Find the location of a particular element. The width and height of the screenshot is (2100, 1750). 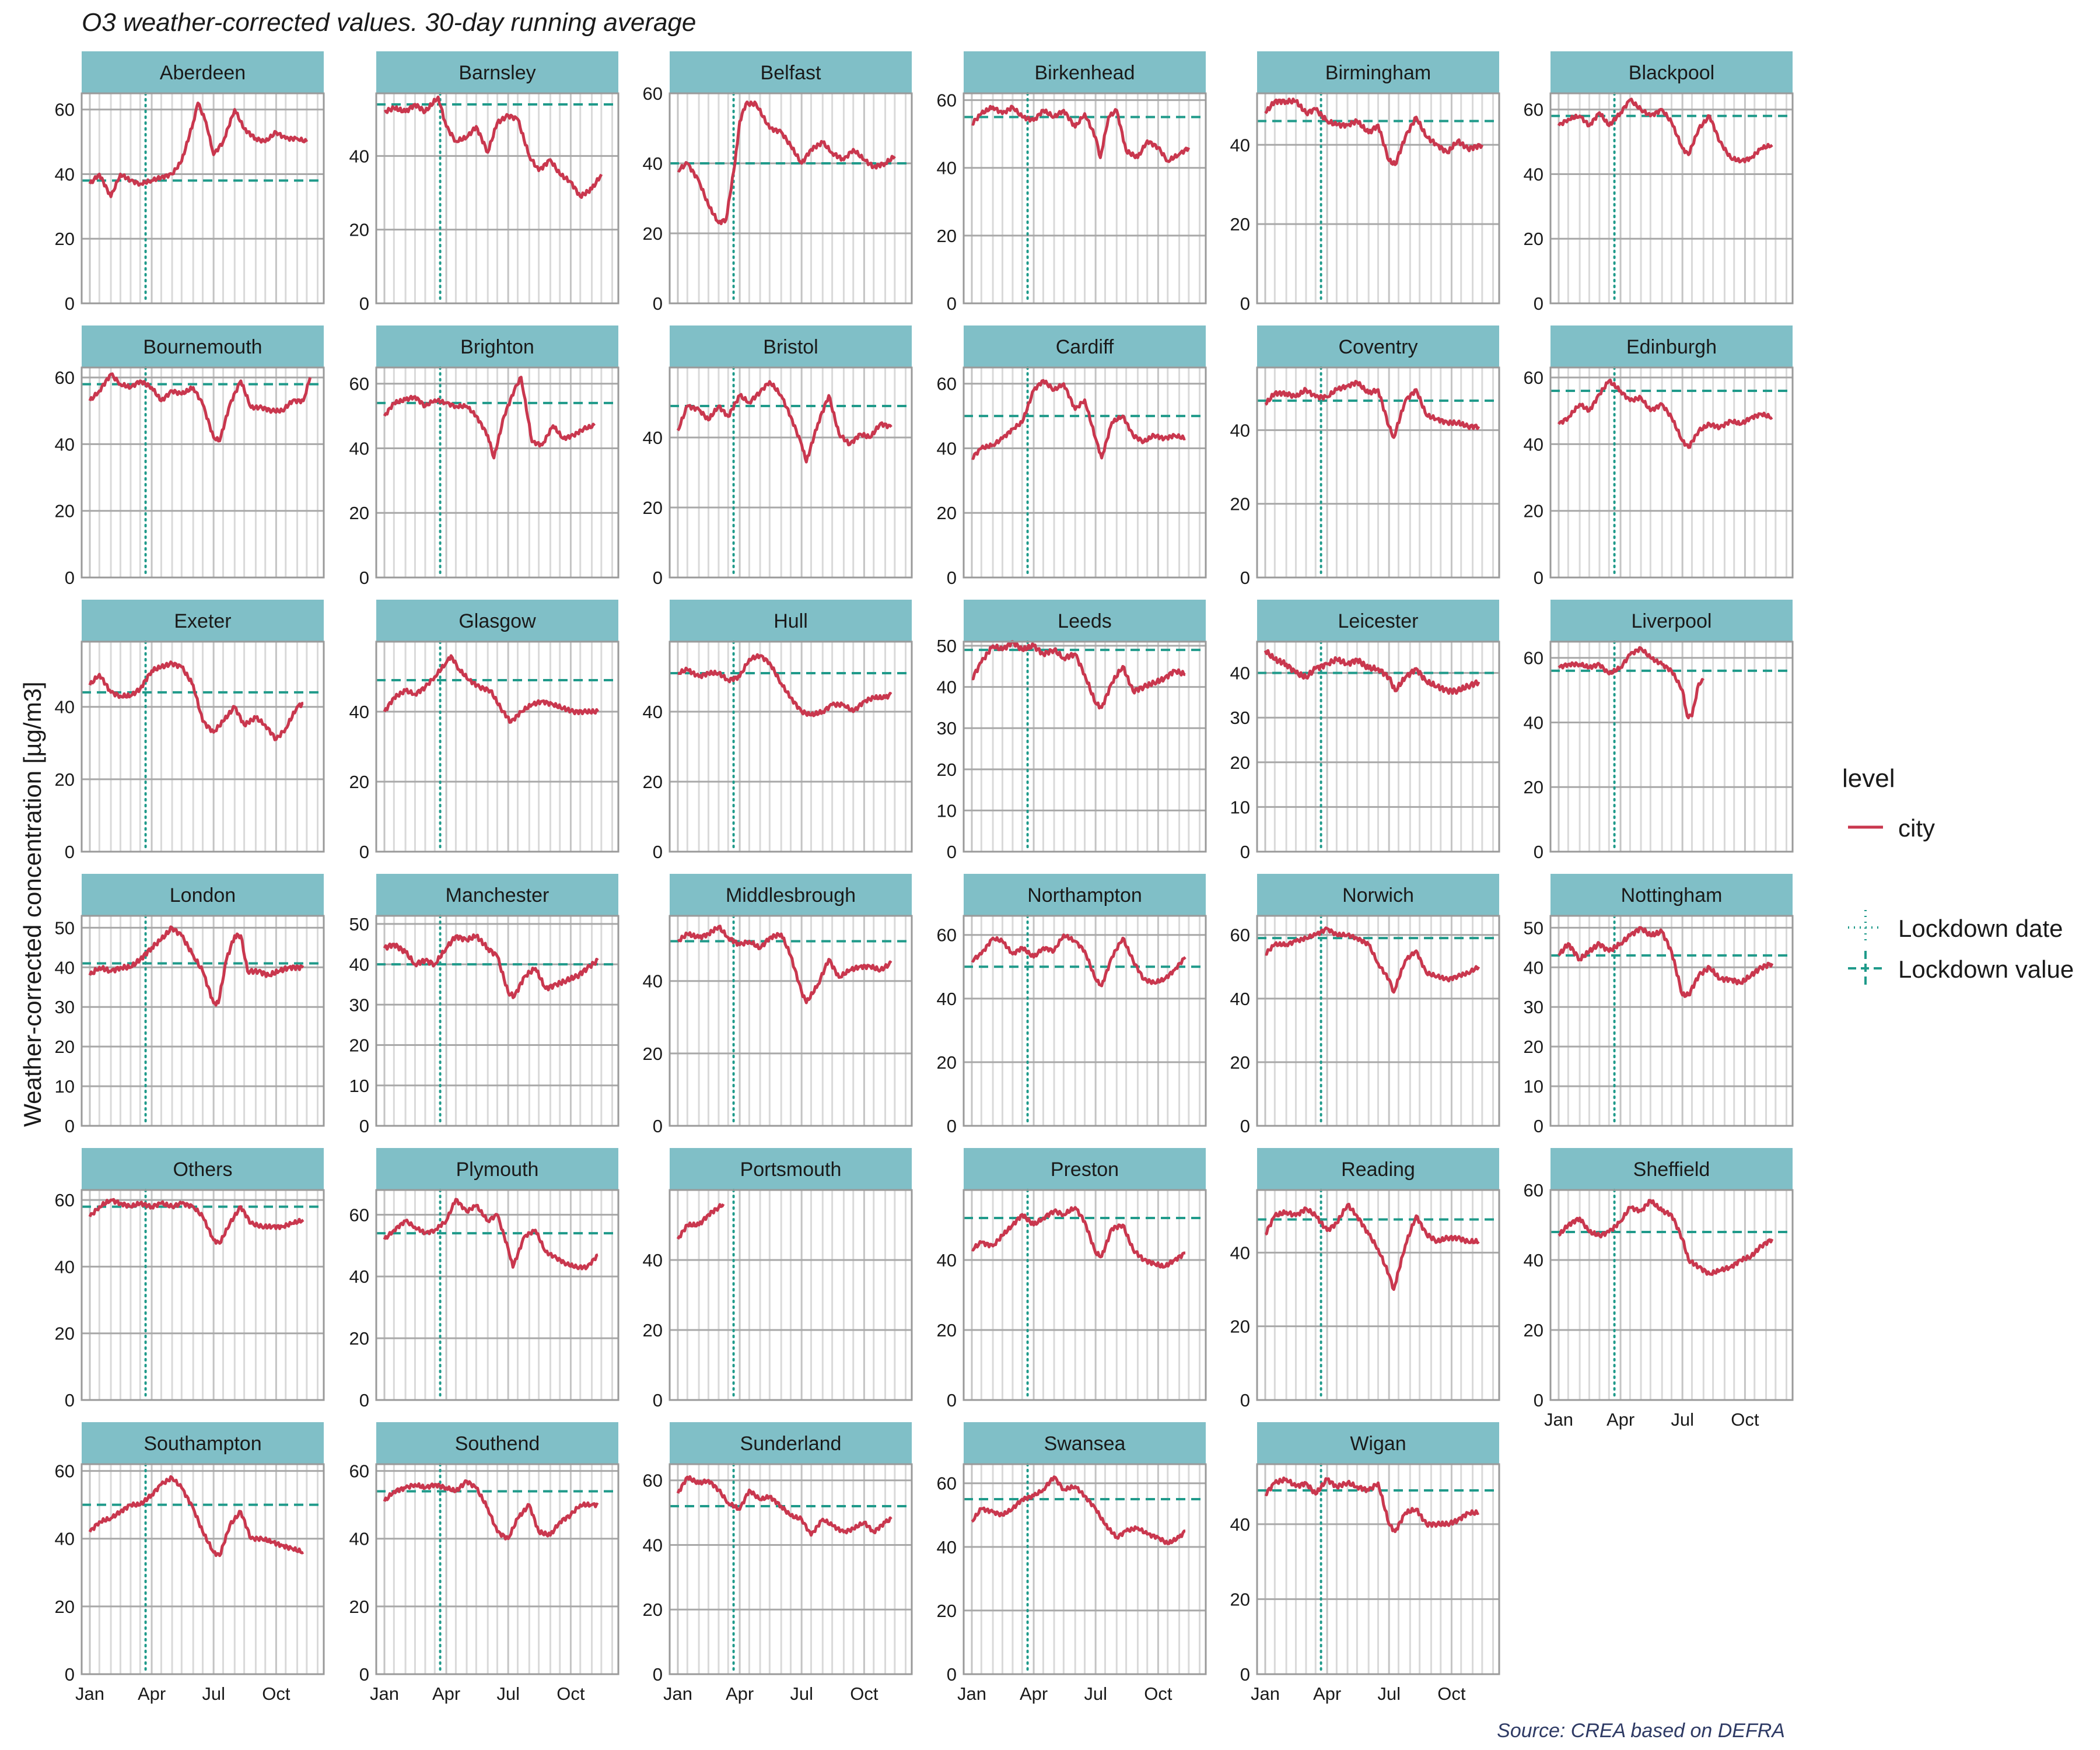

facet-strip-label: Leeds is located at coordinates (1085, 621).